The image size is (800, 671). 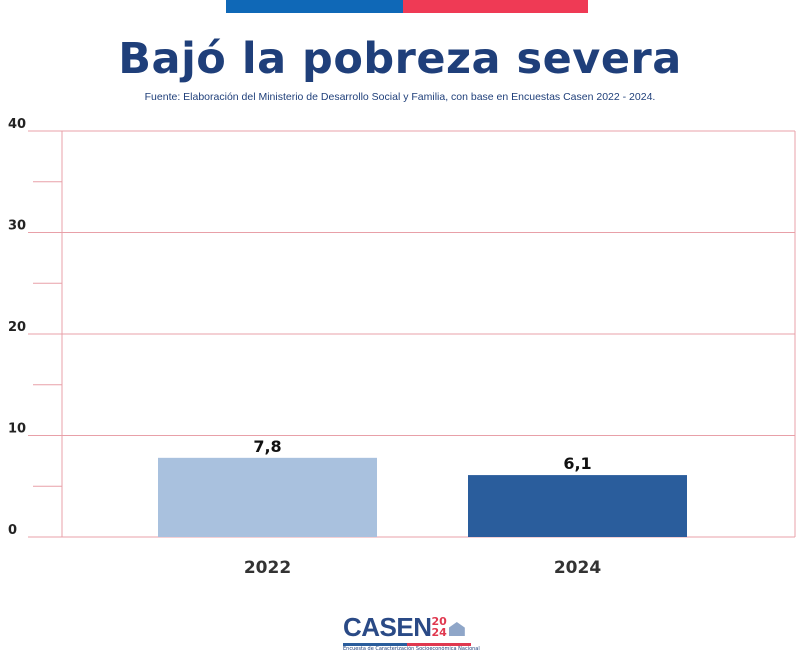 What do you see at coordinates (314, 6) in the screenshot?
I see `flag-stripe-blue` at bounding box center [314, 6].